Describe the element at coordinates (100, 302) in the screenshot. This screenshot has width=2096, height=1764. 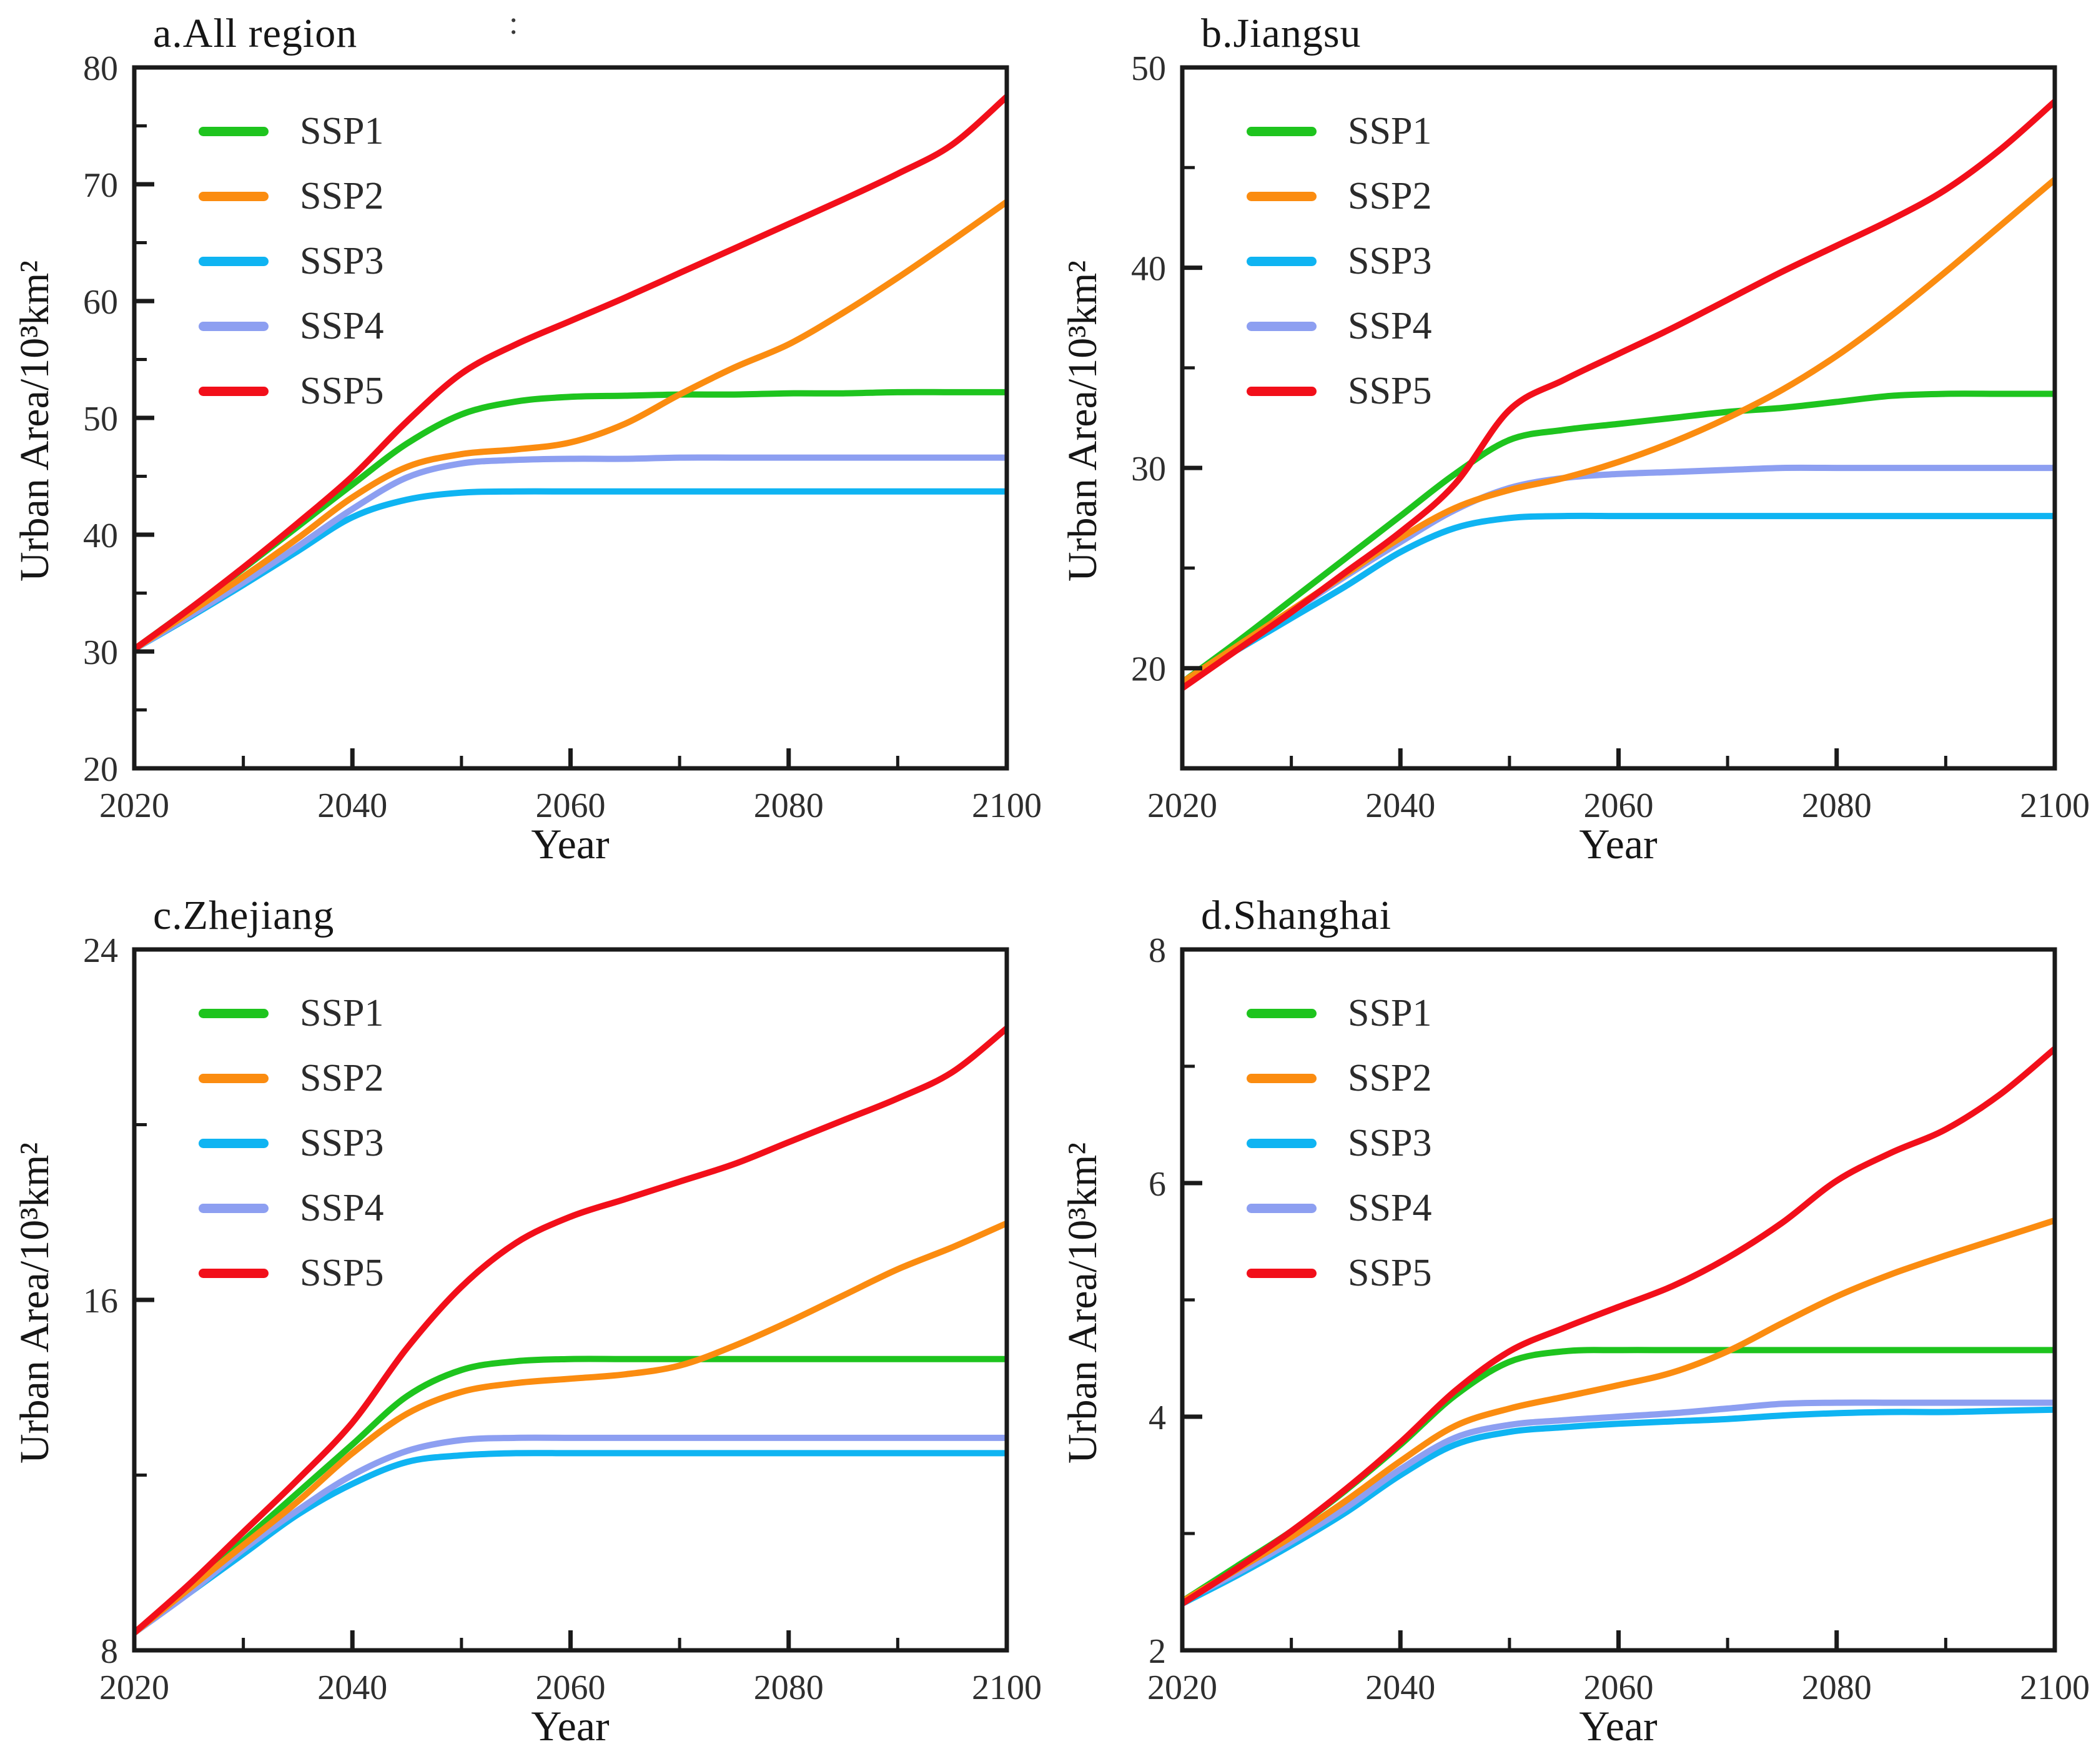
I see `tick-label: 60` at that location.